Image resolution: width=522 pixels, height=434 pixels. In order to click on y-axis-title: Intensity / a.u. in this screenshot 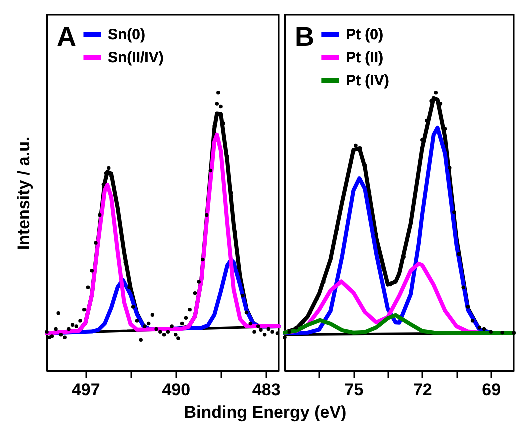, I will do `click(24, 193)`.